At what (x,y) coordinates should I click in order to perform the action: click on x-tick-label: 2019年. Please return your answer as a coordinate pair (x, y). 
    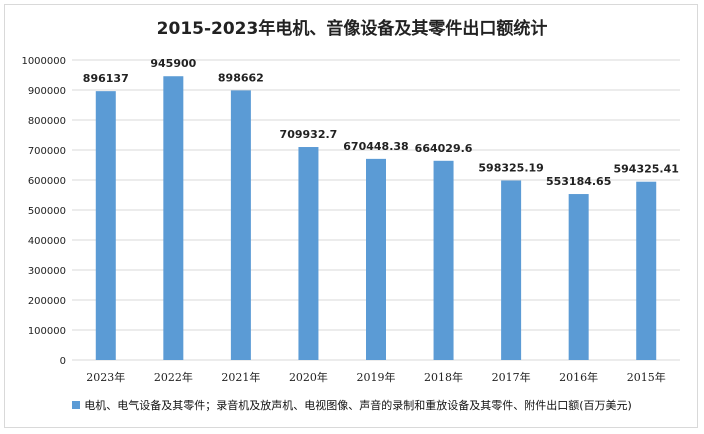
    Looking at the image, I should click on (376, 377).